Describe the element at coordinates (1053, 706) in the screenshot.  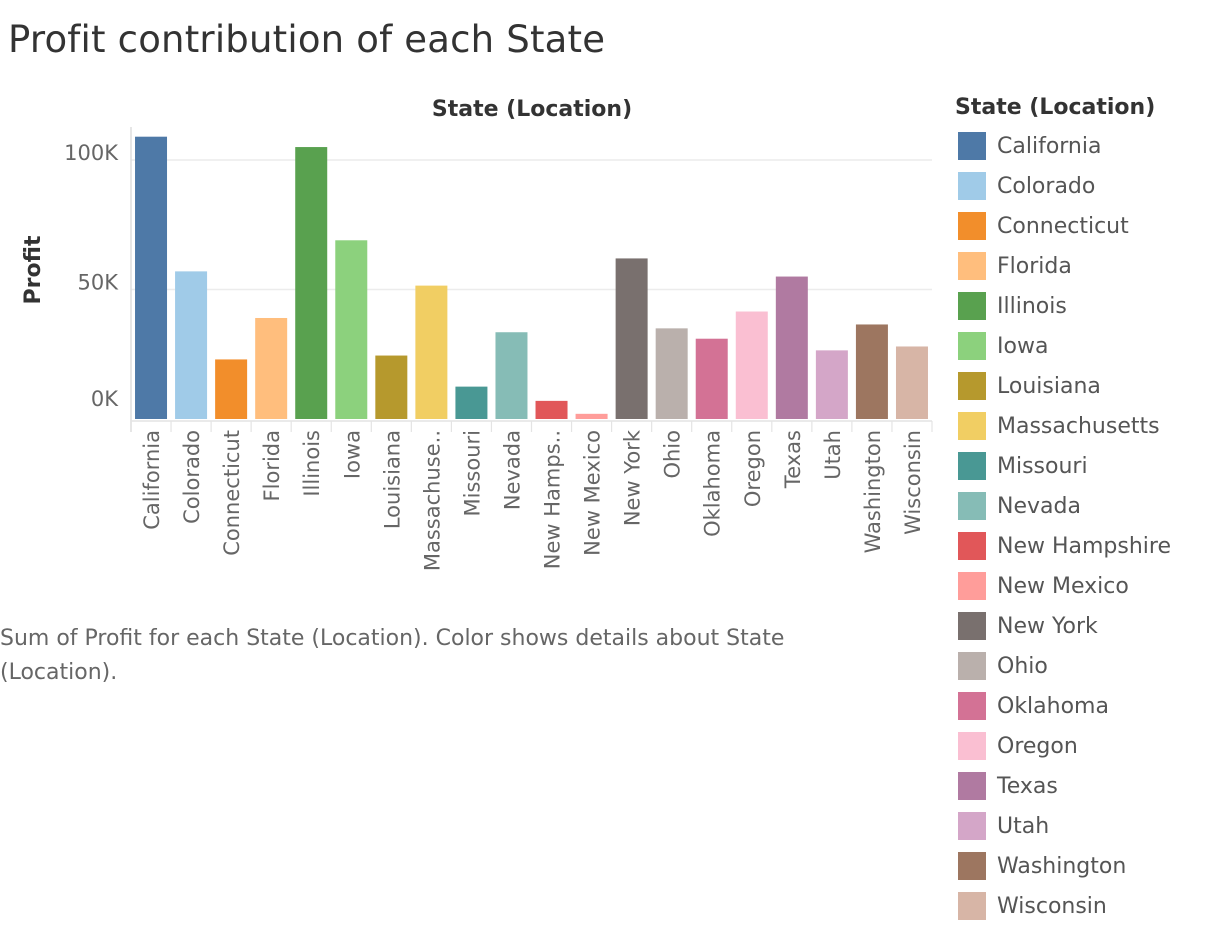
I see `legend-label: Oklahoma` at that location.